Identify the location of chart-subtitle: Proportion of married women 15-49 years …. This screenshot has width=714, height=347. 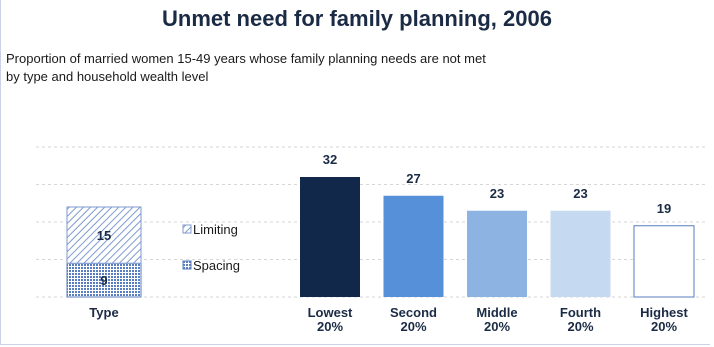
(306, 68).